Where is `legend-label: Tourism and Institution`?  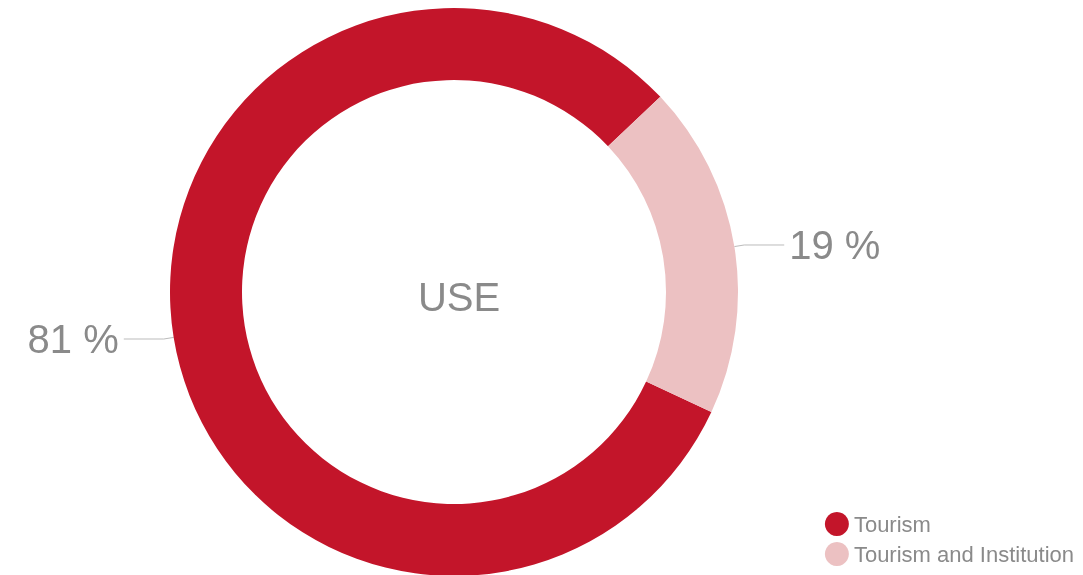 legend-label: Tourism and Institution is located at coordinates (963, 554).